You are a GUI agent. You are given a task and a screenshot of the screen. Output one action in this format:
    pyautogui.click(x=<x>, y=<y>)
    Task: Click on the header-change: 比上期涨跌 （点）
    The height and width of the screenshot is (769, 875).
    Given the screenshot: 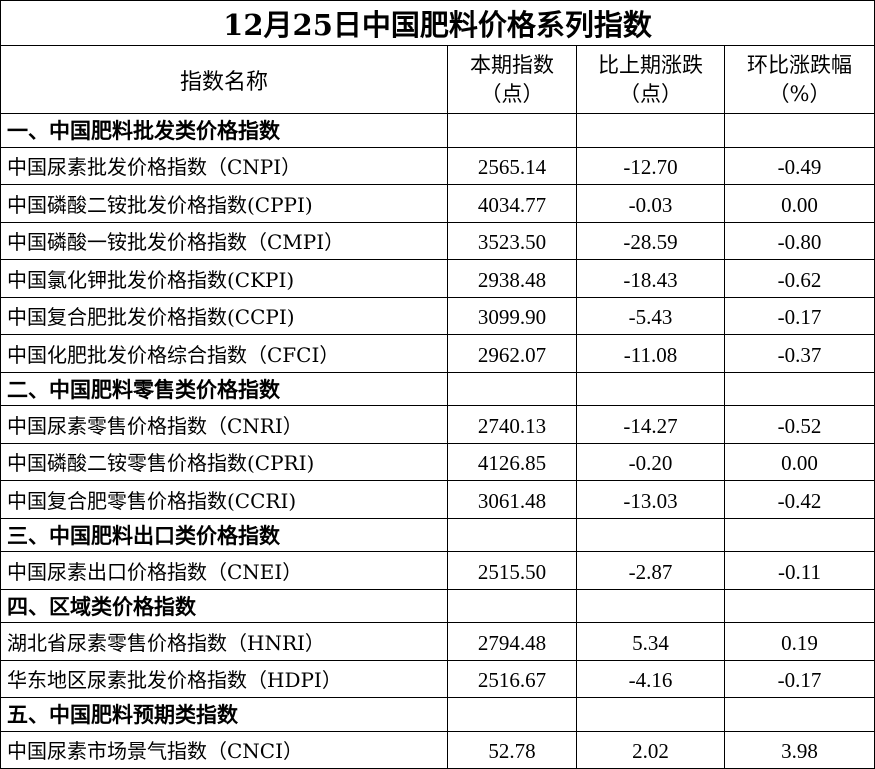 What is the action you would take?
    pyautogui.click(x=650, y=79)
    